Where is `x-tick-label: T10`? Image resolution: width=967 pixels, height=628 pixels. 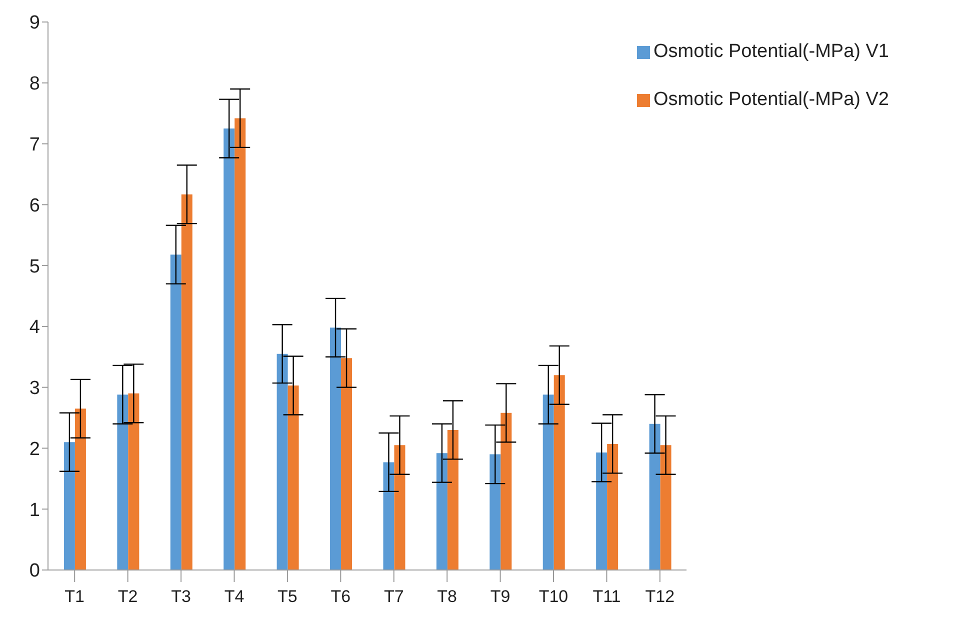
x-tick-label: T10 is located at coordinates (553, 596).